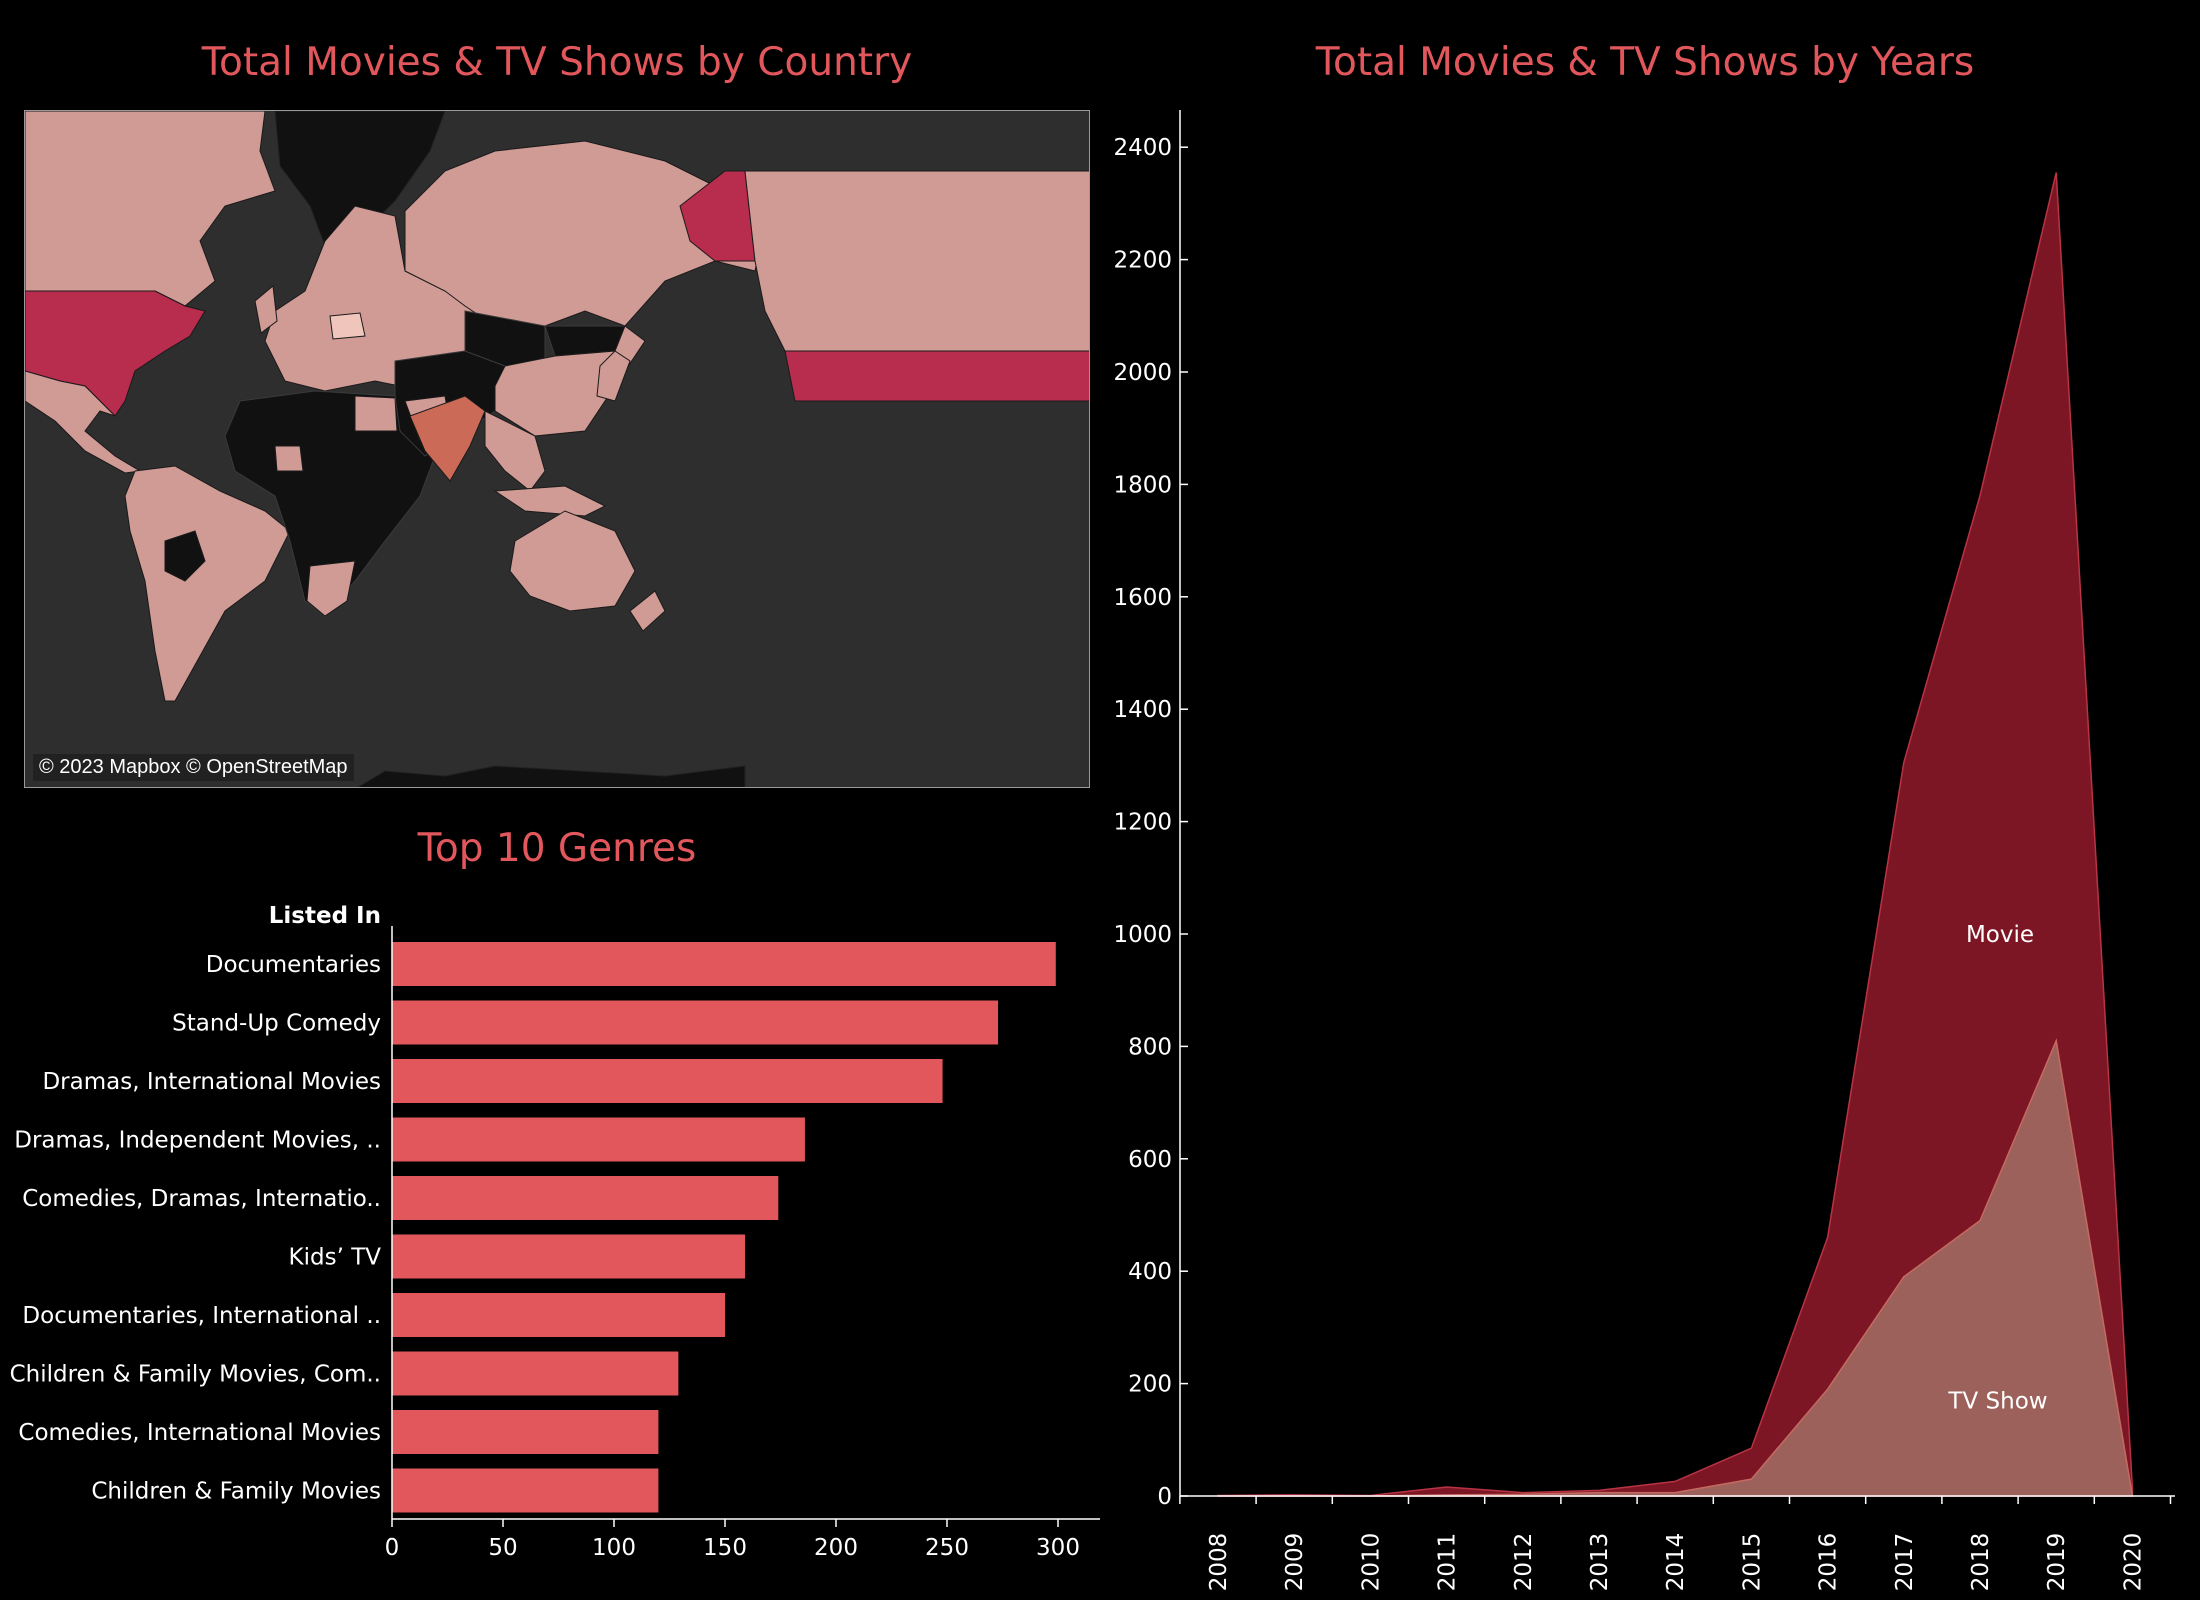 The image size is (2200, 1600). Describe the element at coordinates (1752, 1562) in the screenshot. I see `years-x-tick-label: 2015` at that location.